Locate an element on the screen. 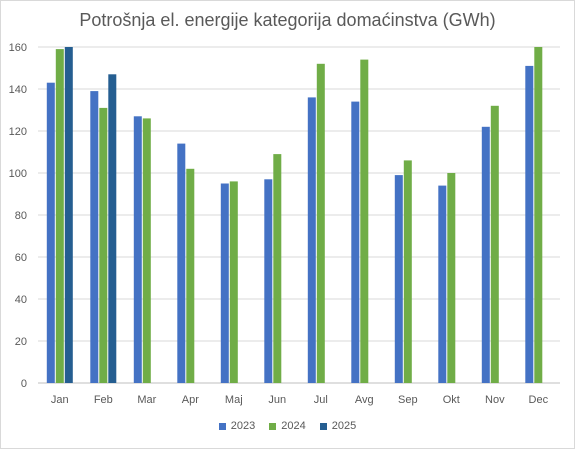  x-tick-labels: Jan Feb Mar Apr Maj Jun Jul Avg Sep Okt Nov Dec is located at coordinates (300, 400).